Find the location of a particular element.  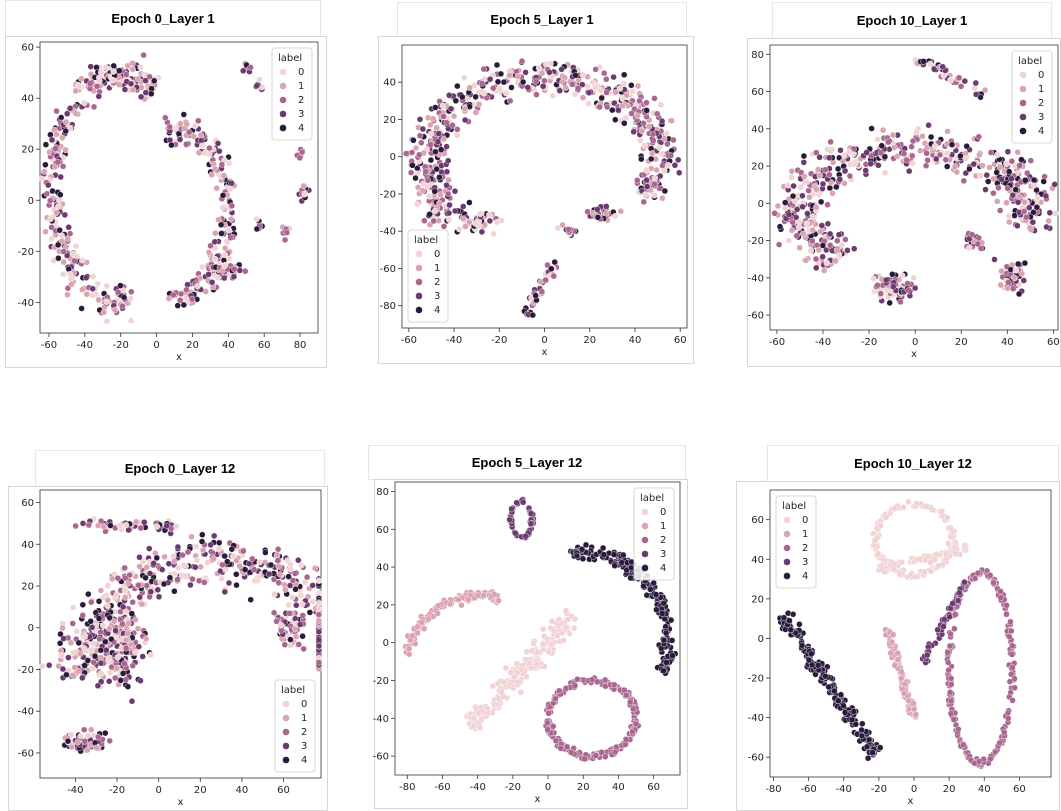

legend-entry: 2 is located at coordinates (304, 732).